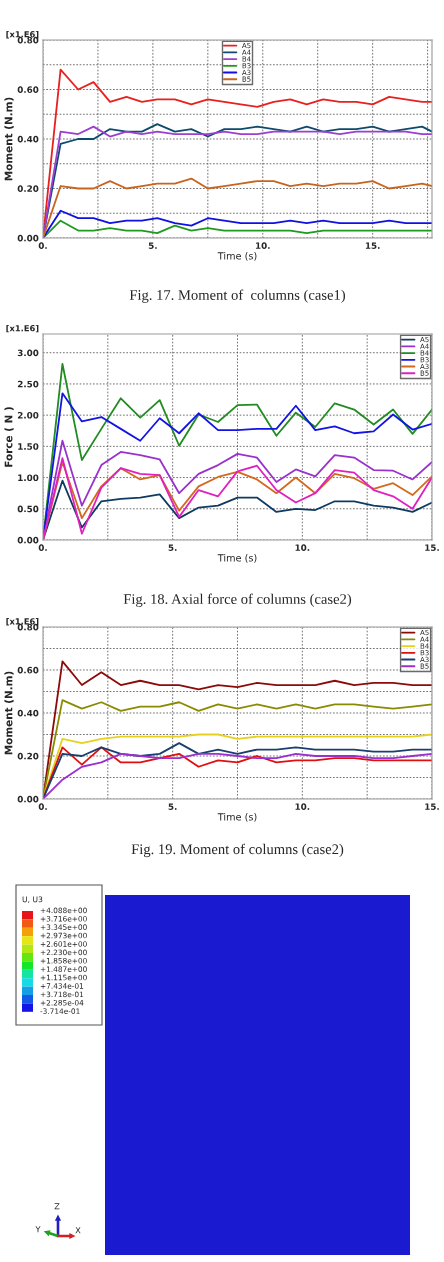  What do you see at coordinates (57, 1206) in the screenshot?
I see `text: Z` at bounding box center [57, 1206].